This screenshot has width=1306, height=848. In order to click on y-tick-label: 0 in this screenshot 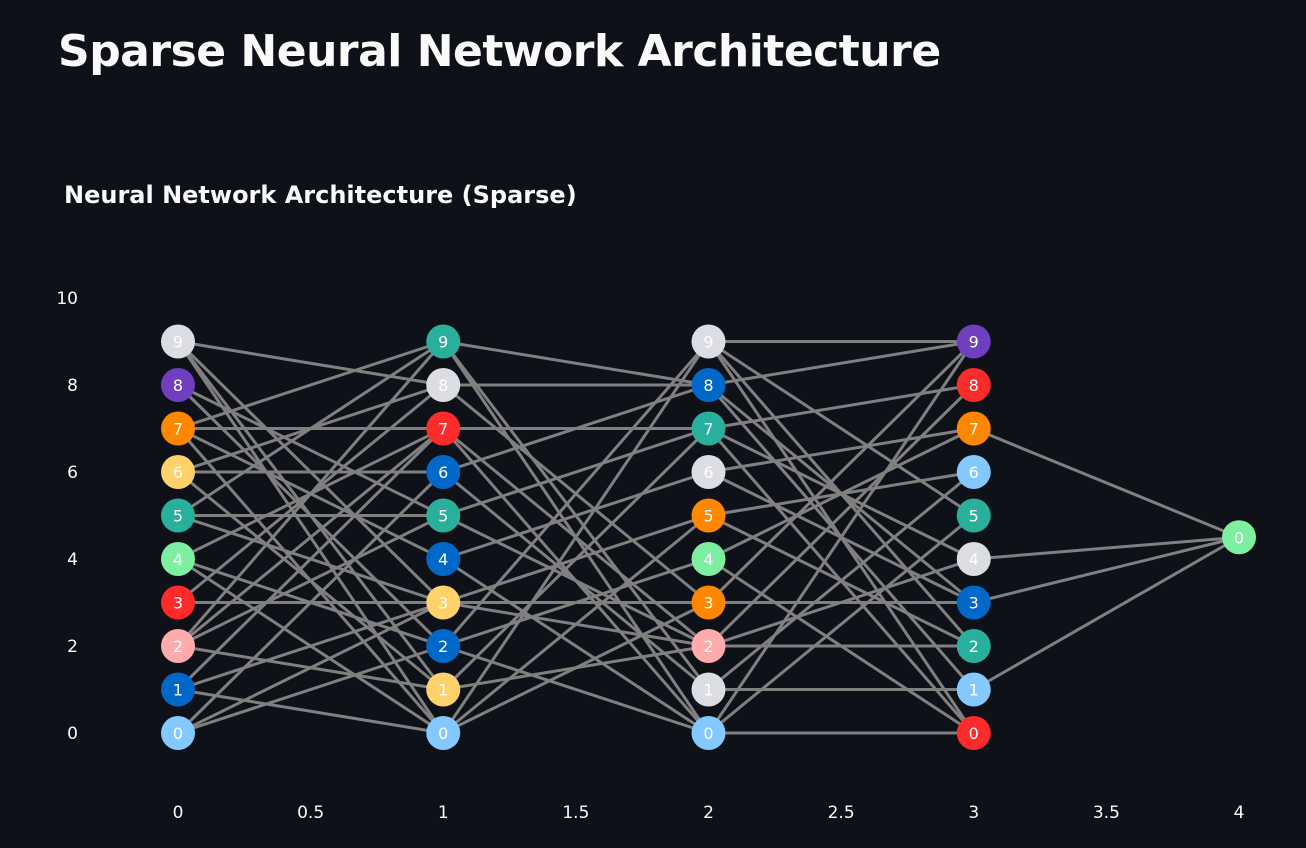, I will do `click(72, 734)`.